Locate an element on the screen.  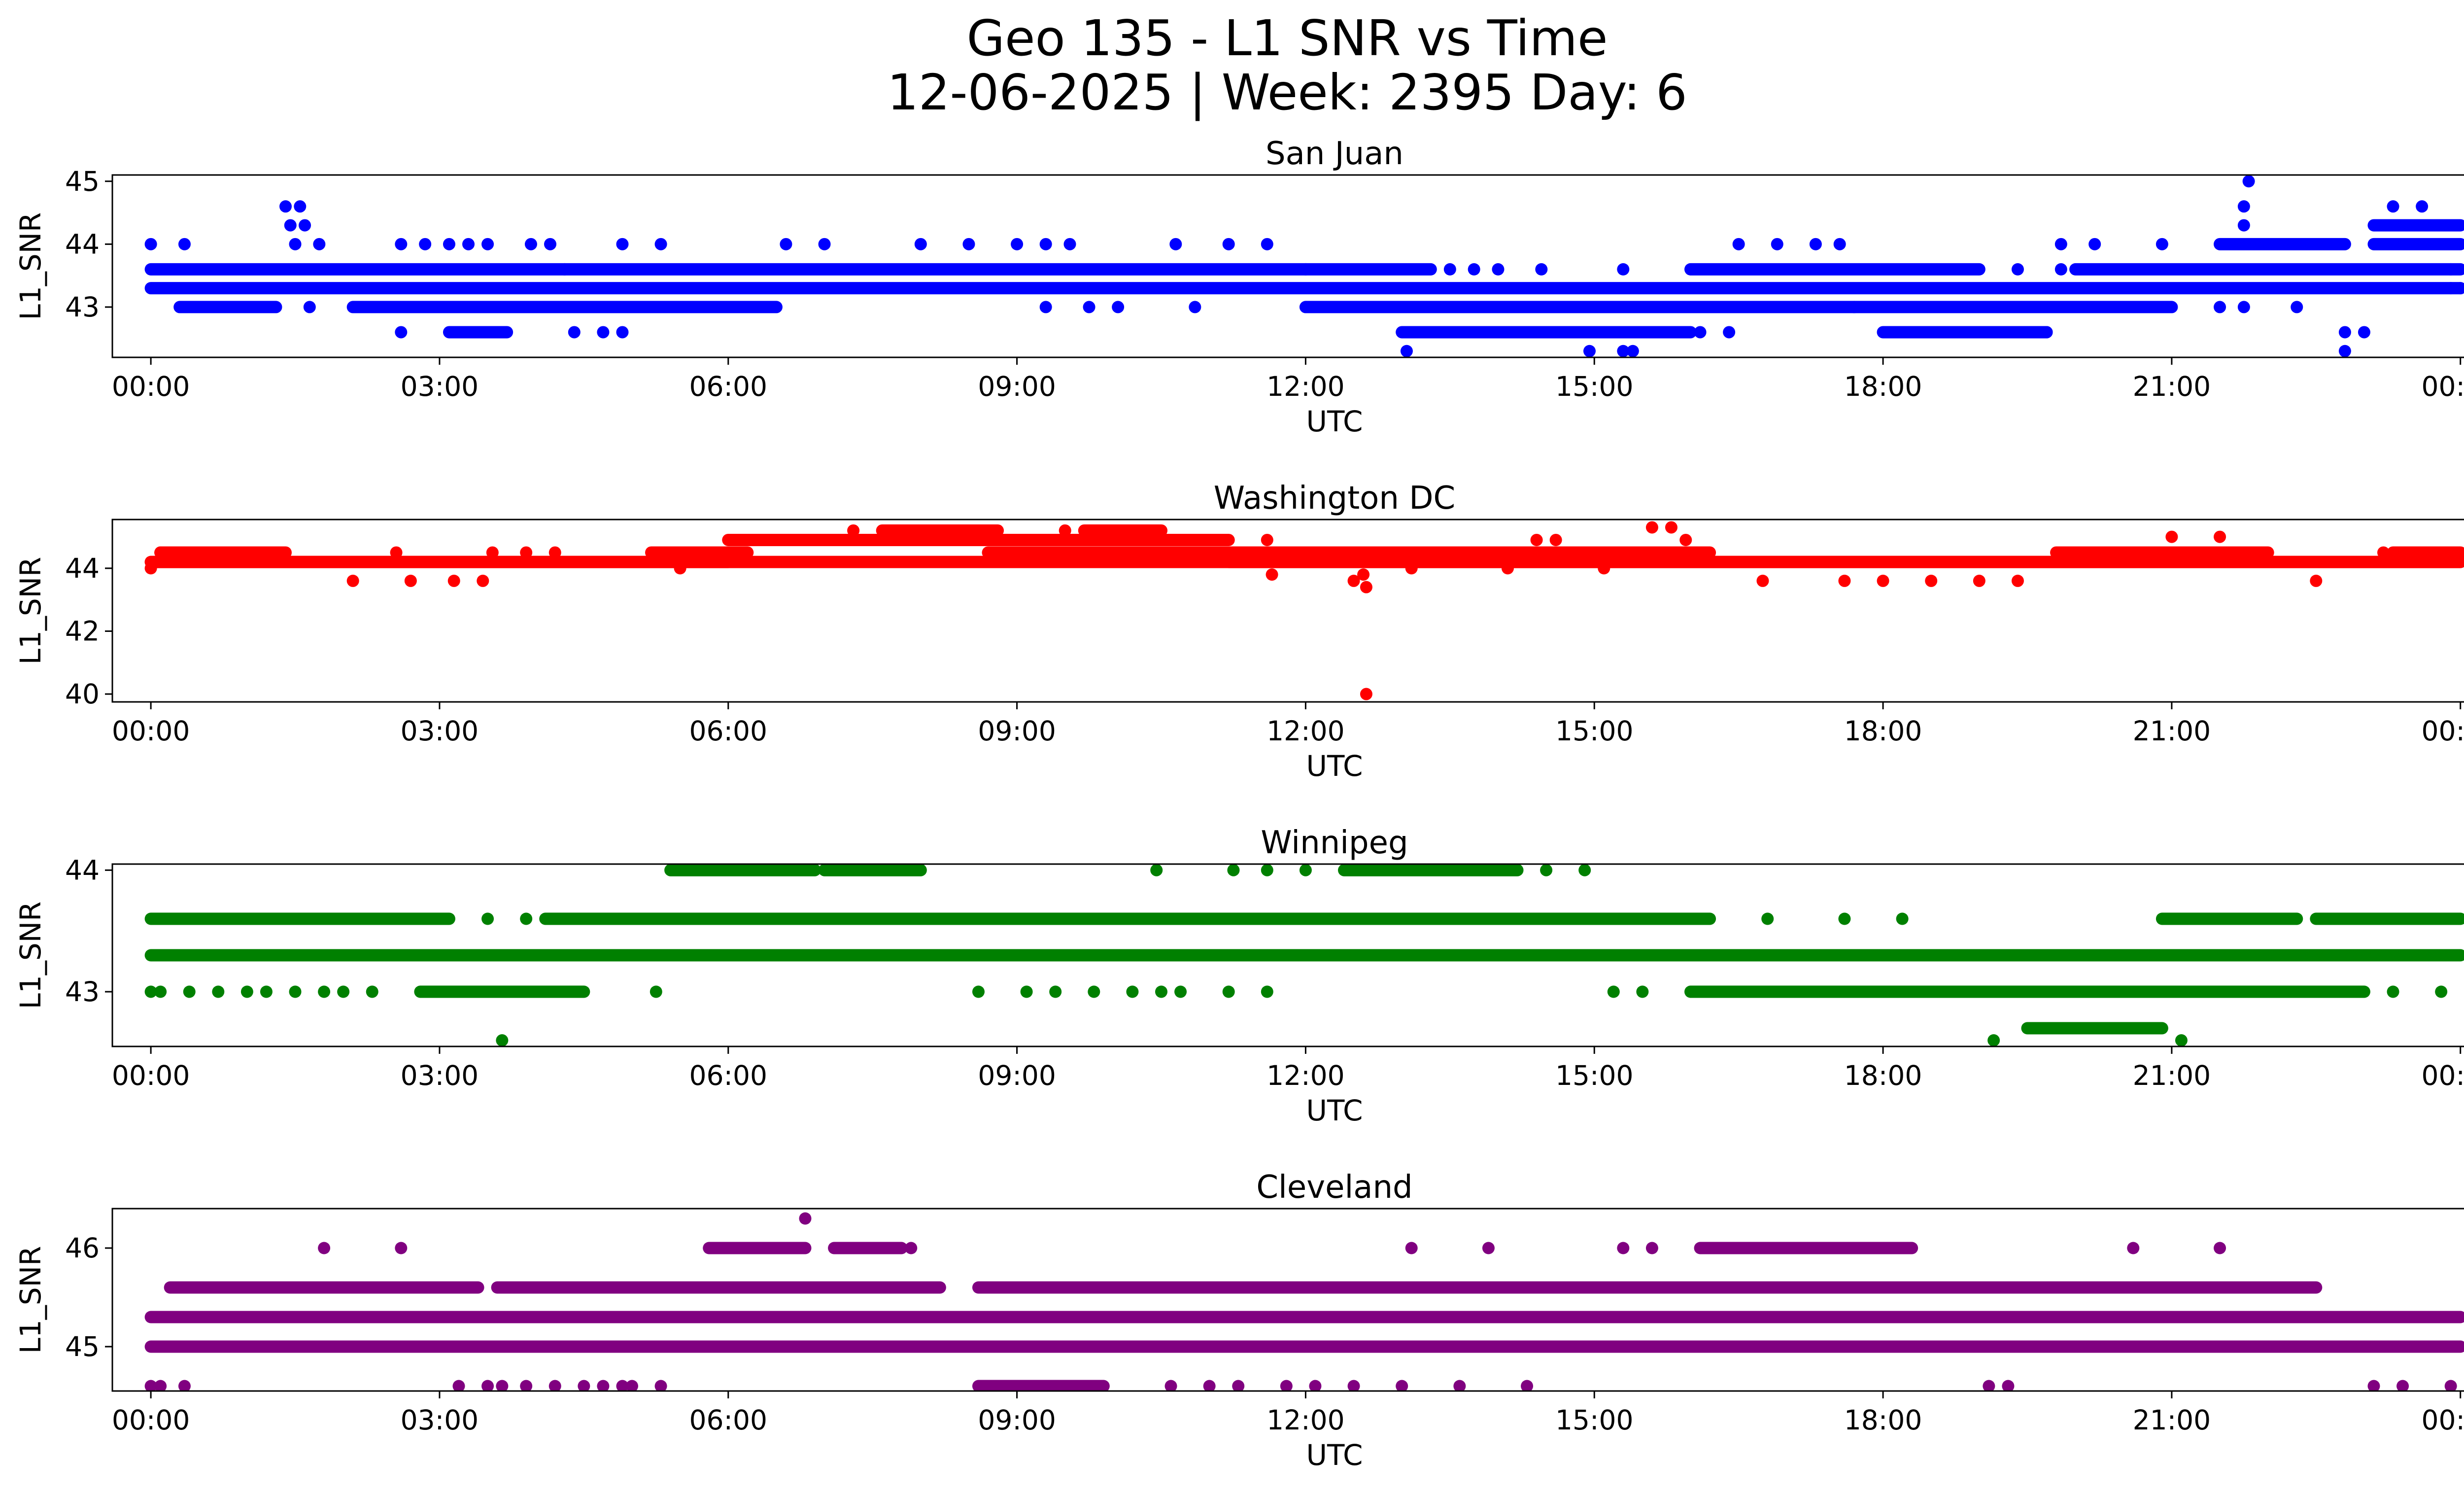
x-tick-label: 09:00 is located at coordinates (1017, 1075).